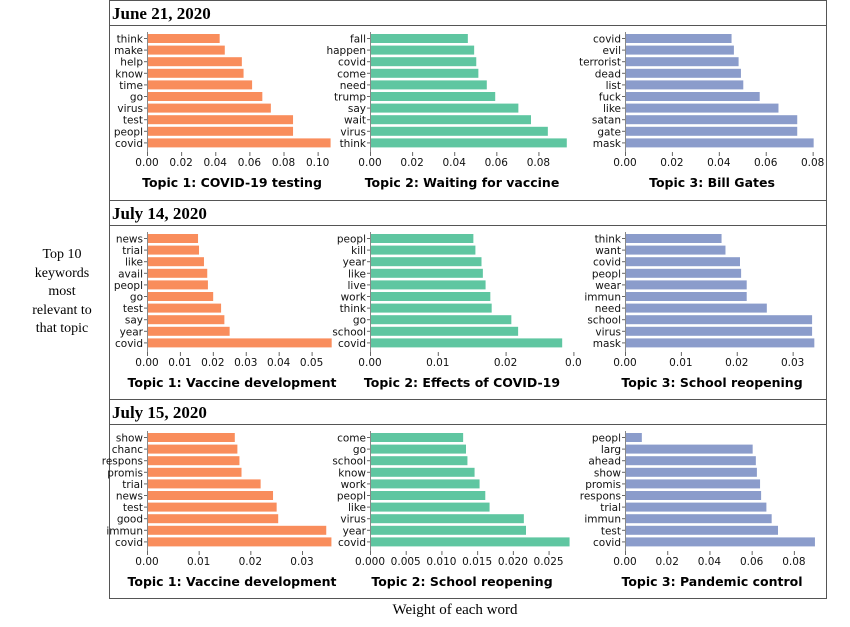 The image size is (850, 627). What do you see at coordinates (711, 581) in the screenshot?
I see `panel-title: Topic 3: Pandemic control` at bounding box center [711, 581].